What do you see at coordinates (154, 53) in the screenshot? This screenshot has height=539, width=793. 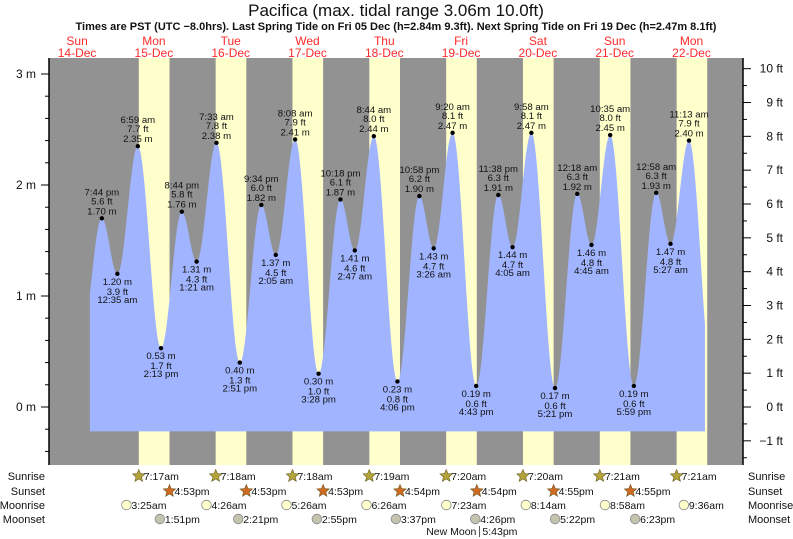 I see `date-label: 15-Dec` at bounding box center [154, 53].